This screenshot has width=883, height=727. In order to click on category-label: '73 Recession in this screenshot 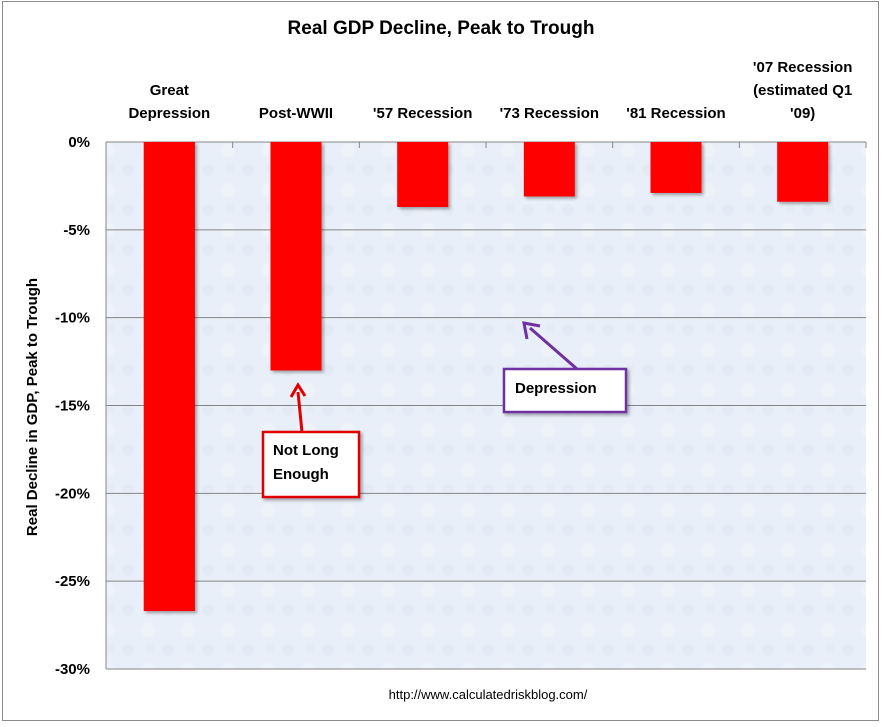, I will do `click(549, 113)`.